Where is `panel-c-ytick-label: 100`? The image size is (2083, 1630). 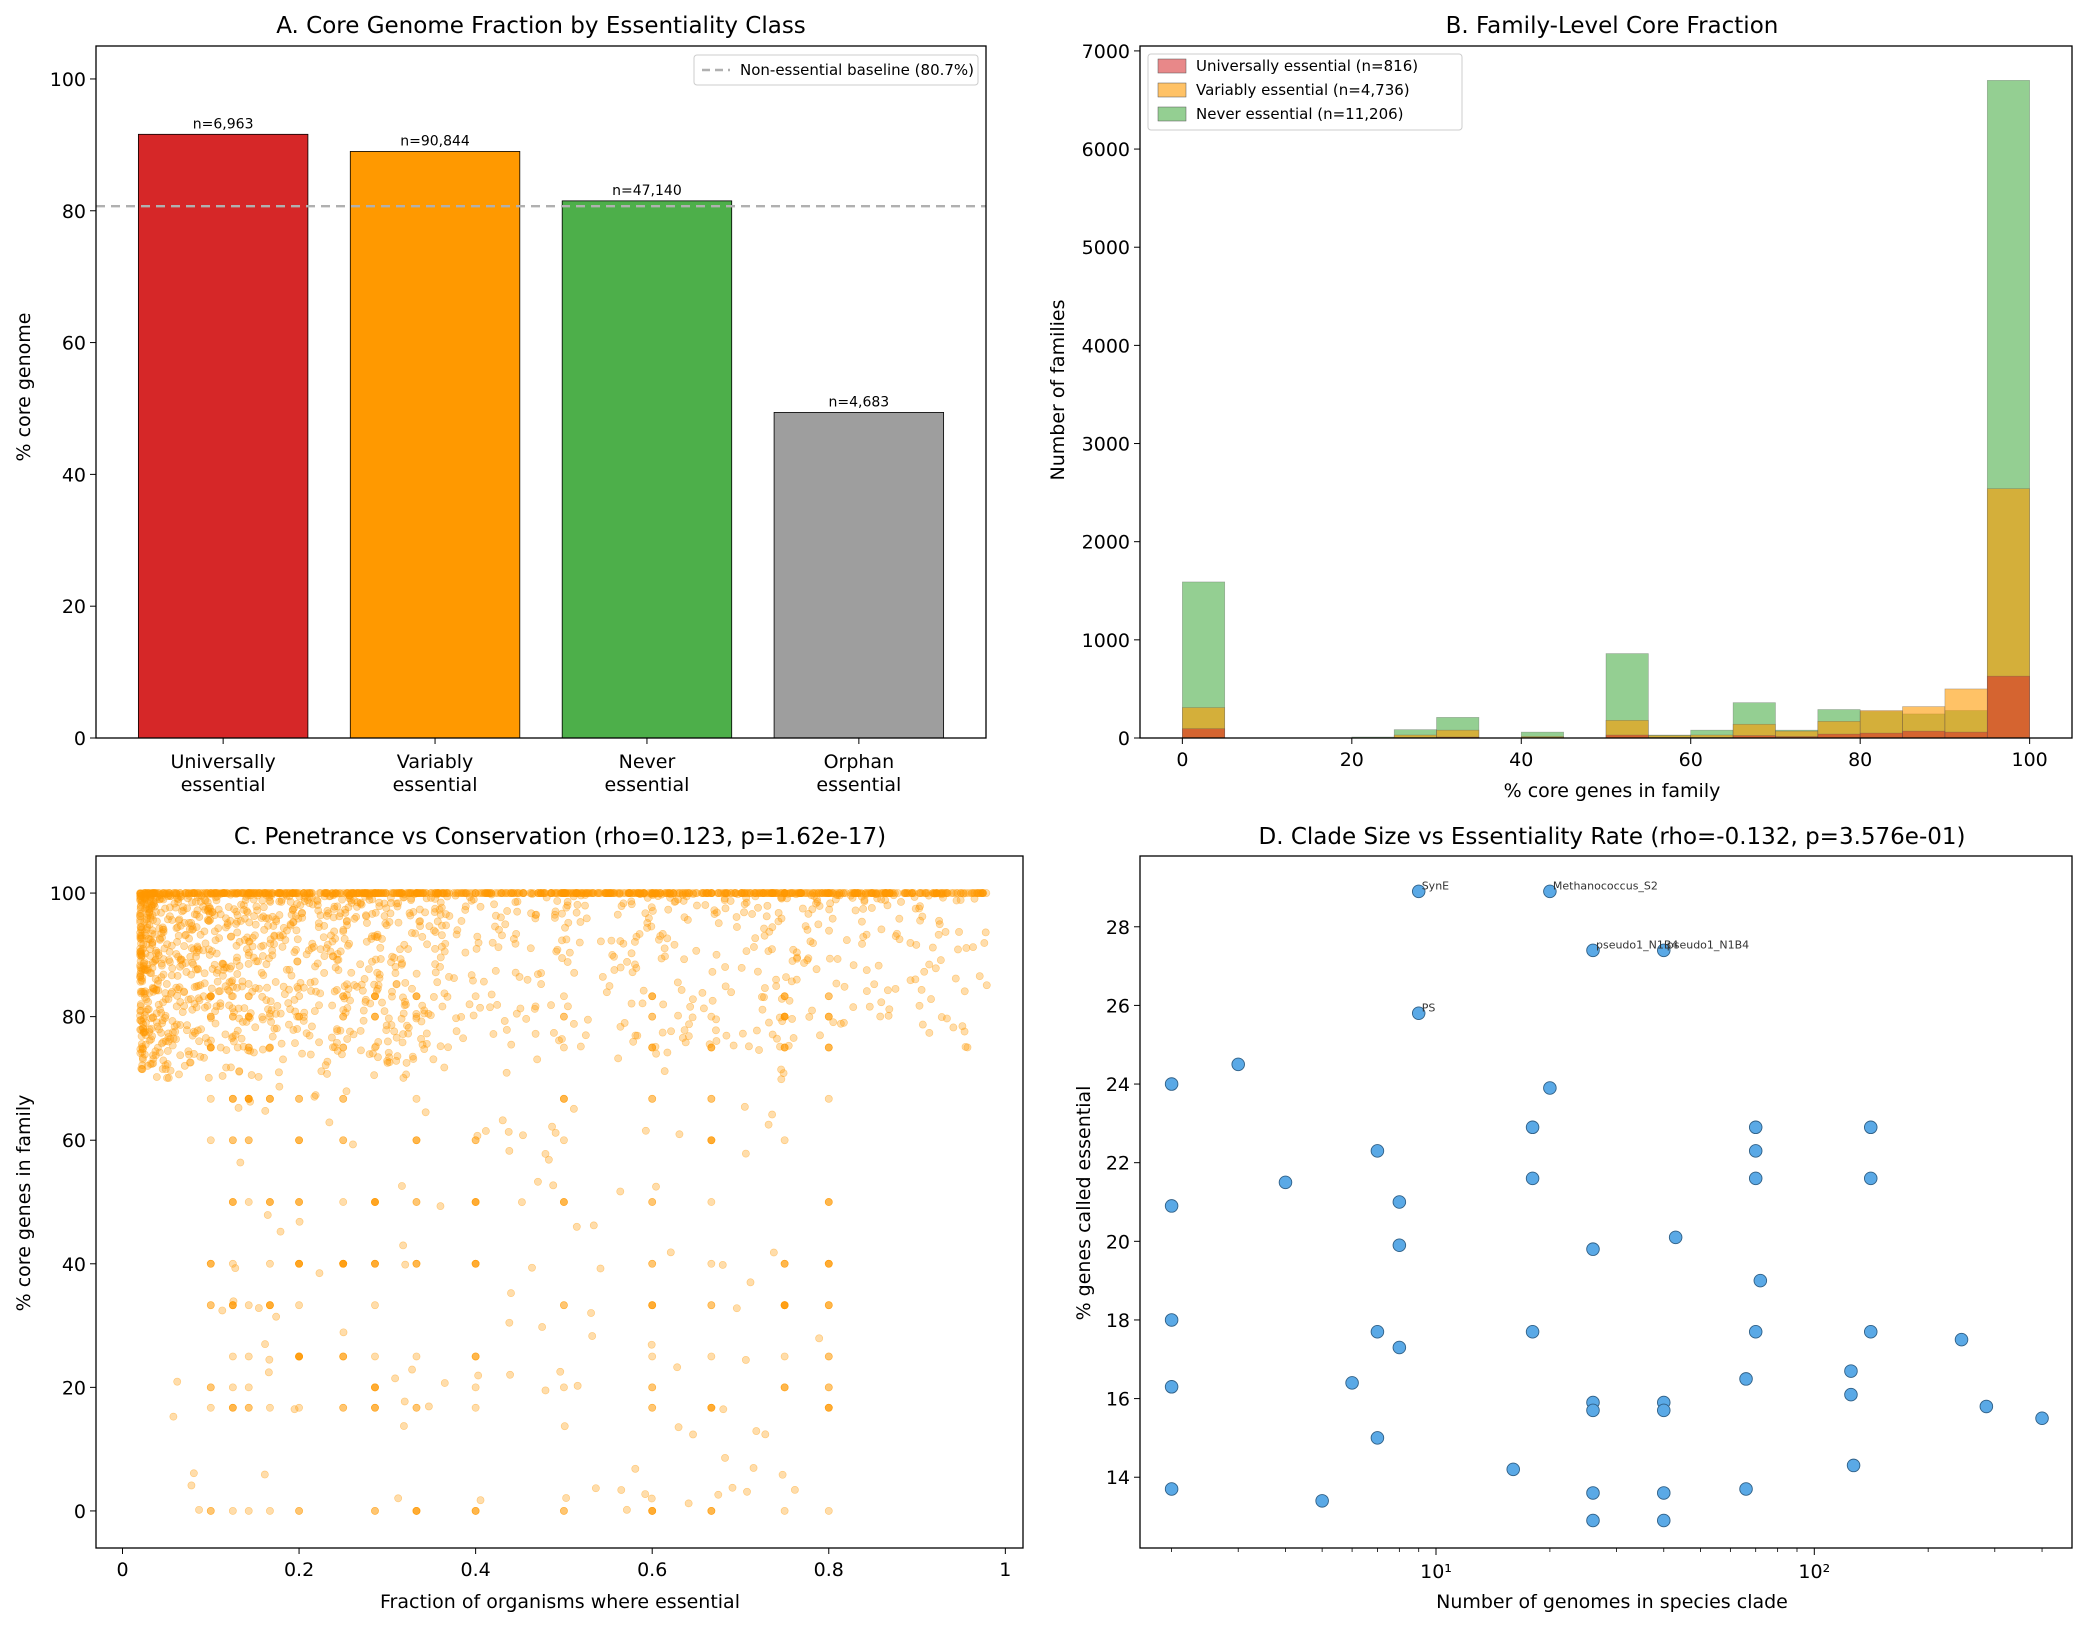 panel-c-ytick-label: 100 is located at coordinates (68, 894).